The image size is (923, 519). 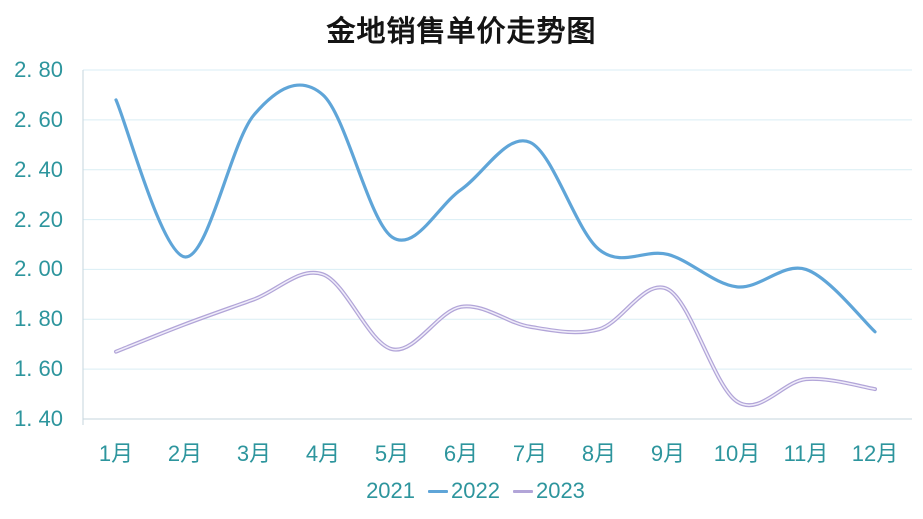 I want to click on x-axis-label: 11月, so click(x=806, y=453).